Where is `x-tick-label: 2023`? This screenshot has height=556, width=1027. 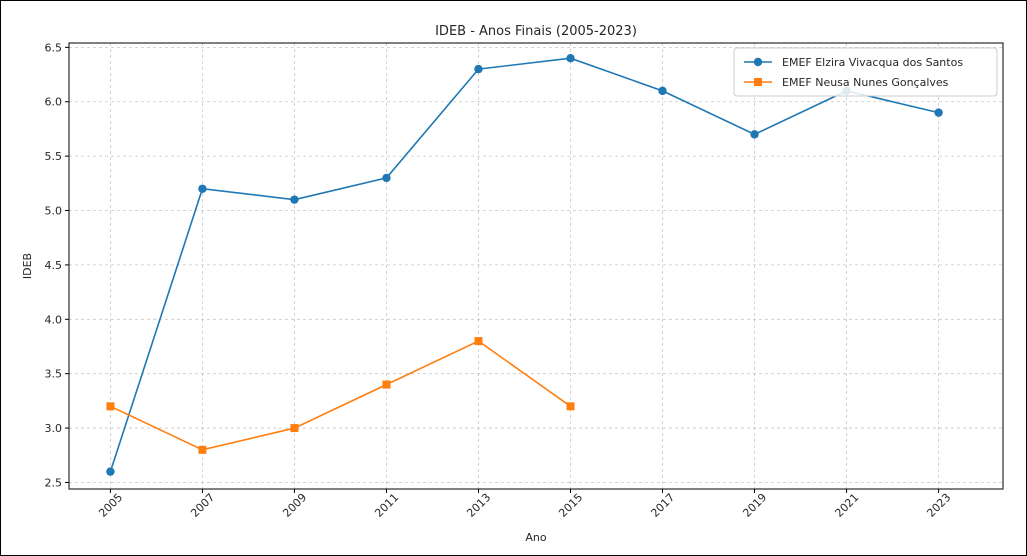
x-tick-label: 2023 is located at coordinates (938, 505).